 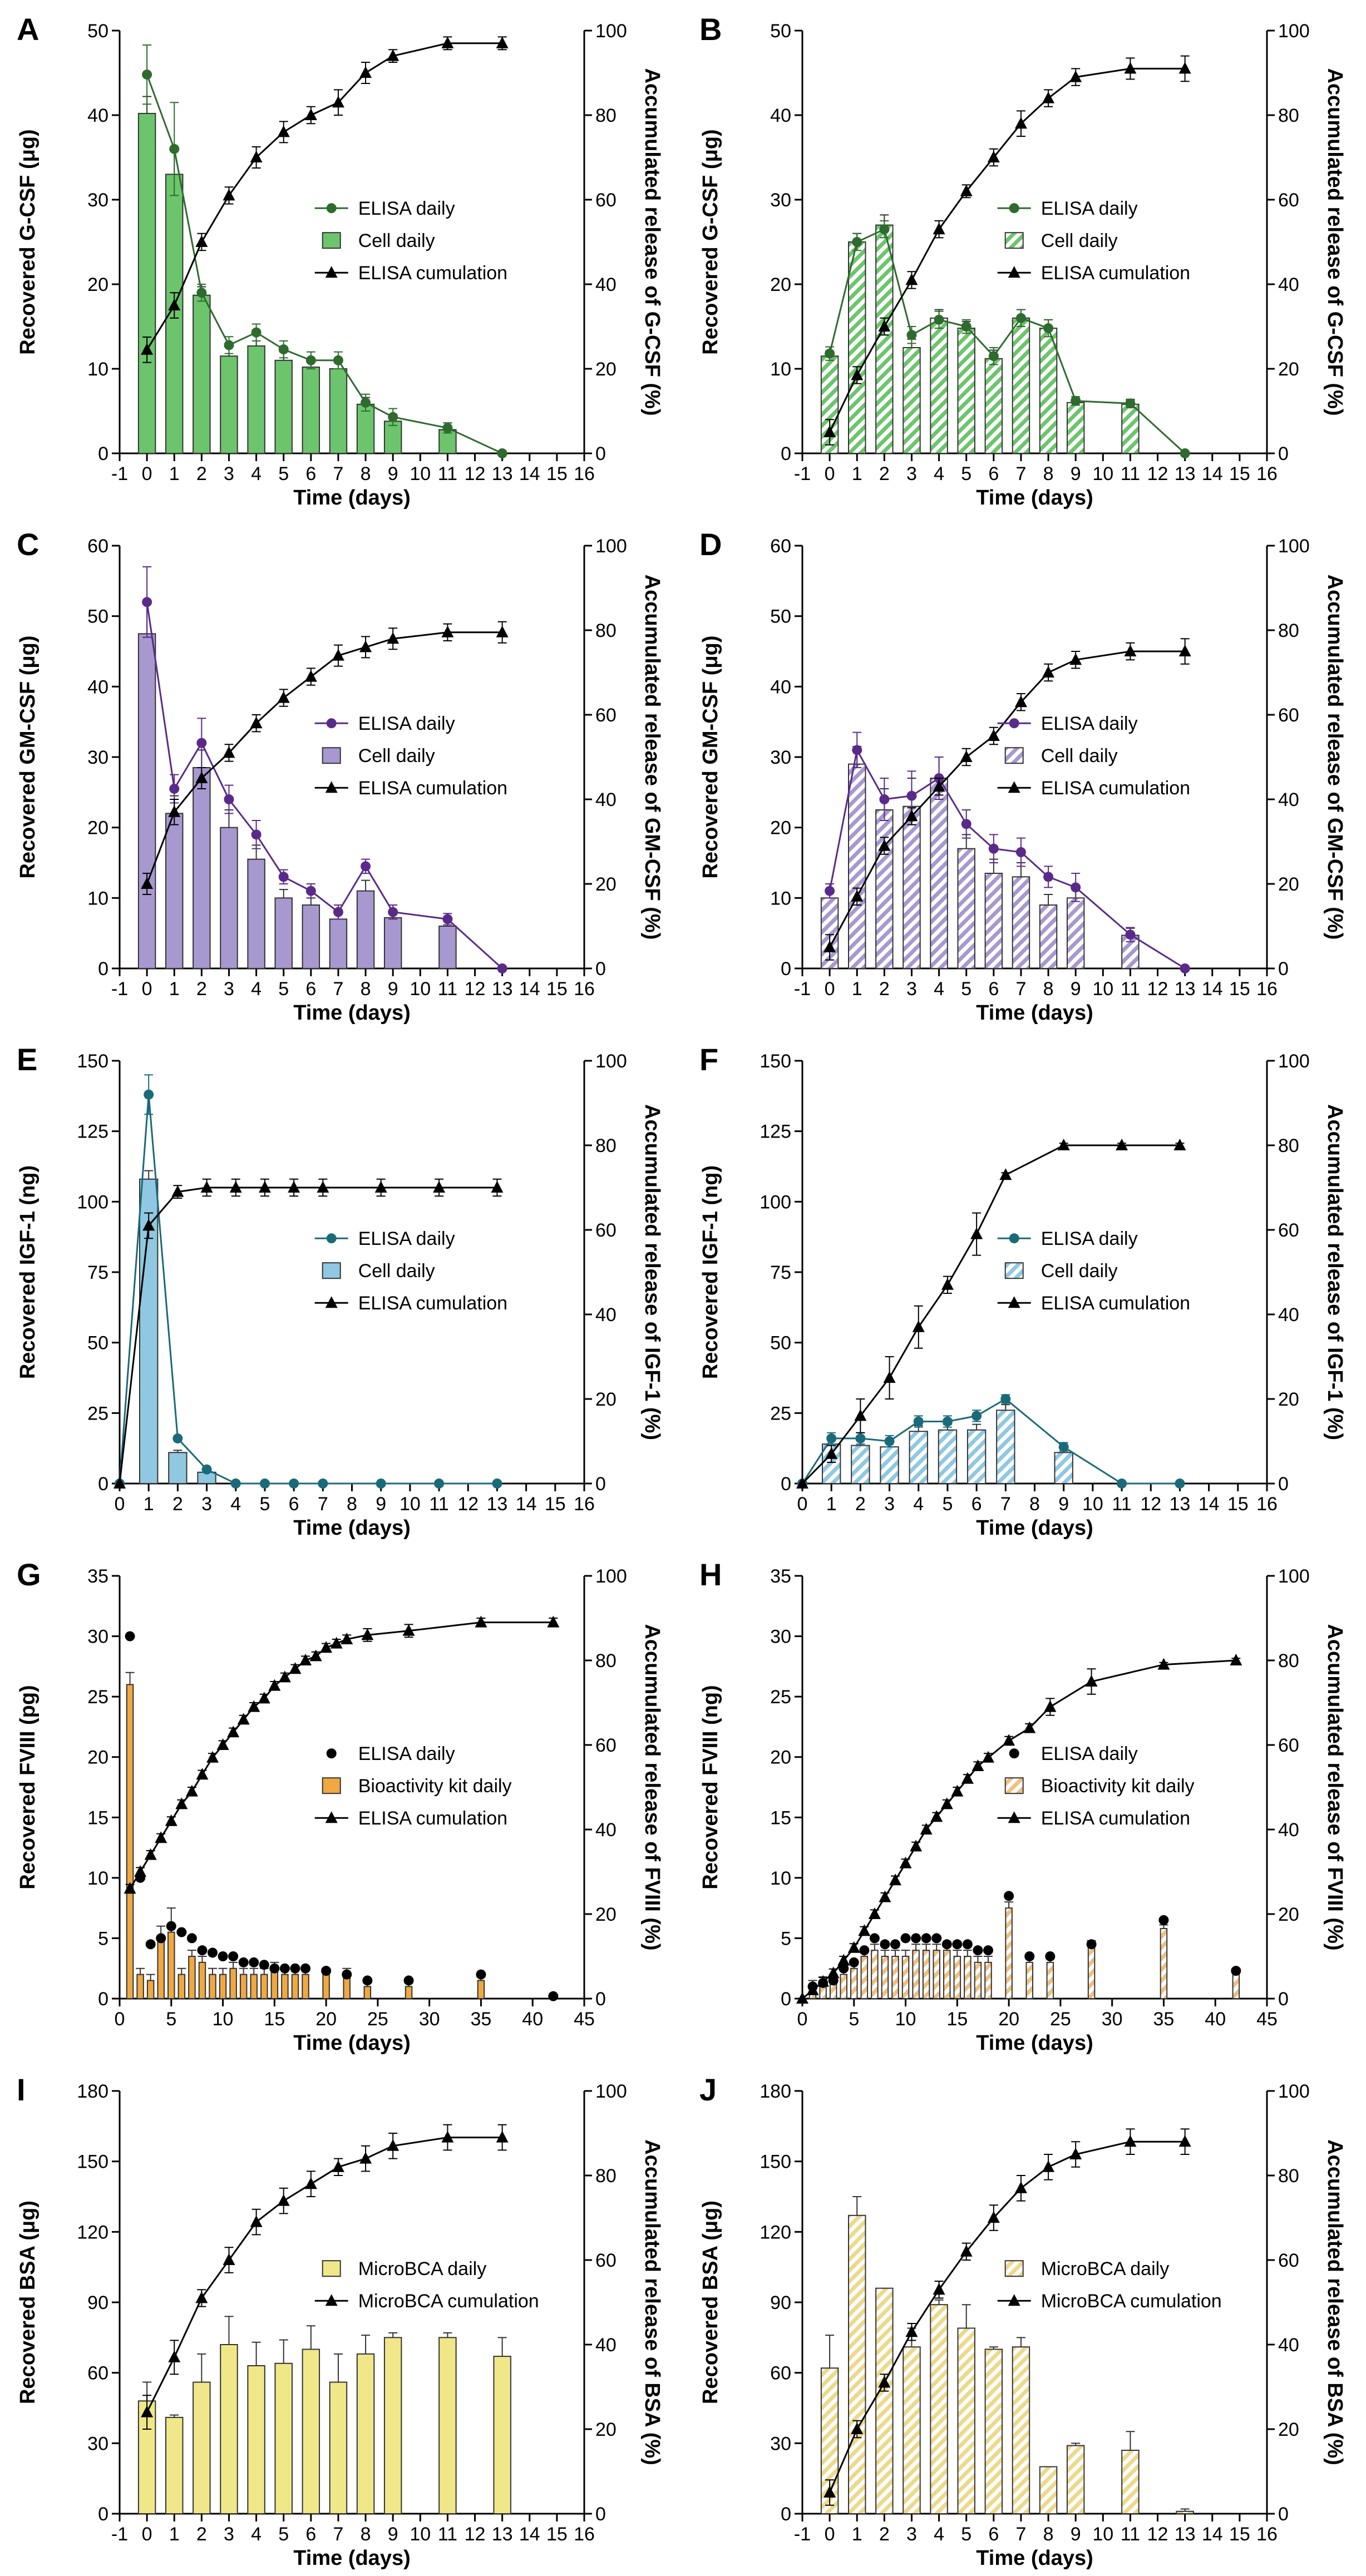 What do you see at coordinates (119, 2534) in the screenshot?
I see `x-tick-label: -1` at bounding box center [119, 2534].